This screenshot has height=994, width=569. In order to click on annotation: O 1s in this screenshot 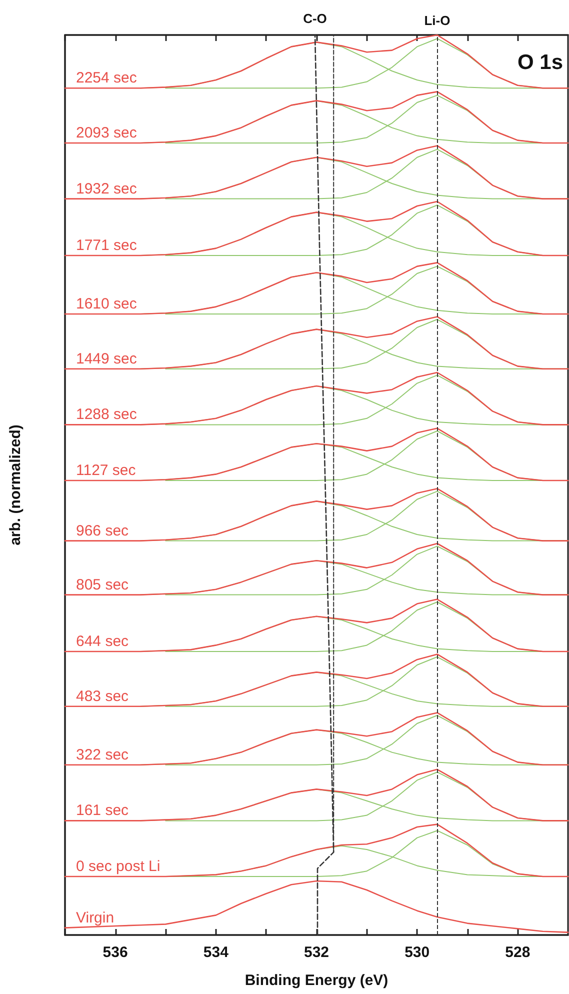, I will do `click(540, 62)`.